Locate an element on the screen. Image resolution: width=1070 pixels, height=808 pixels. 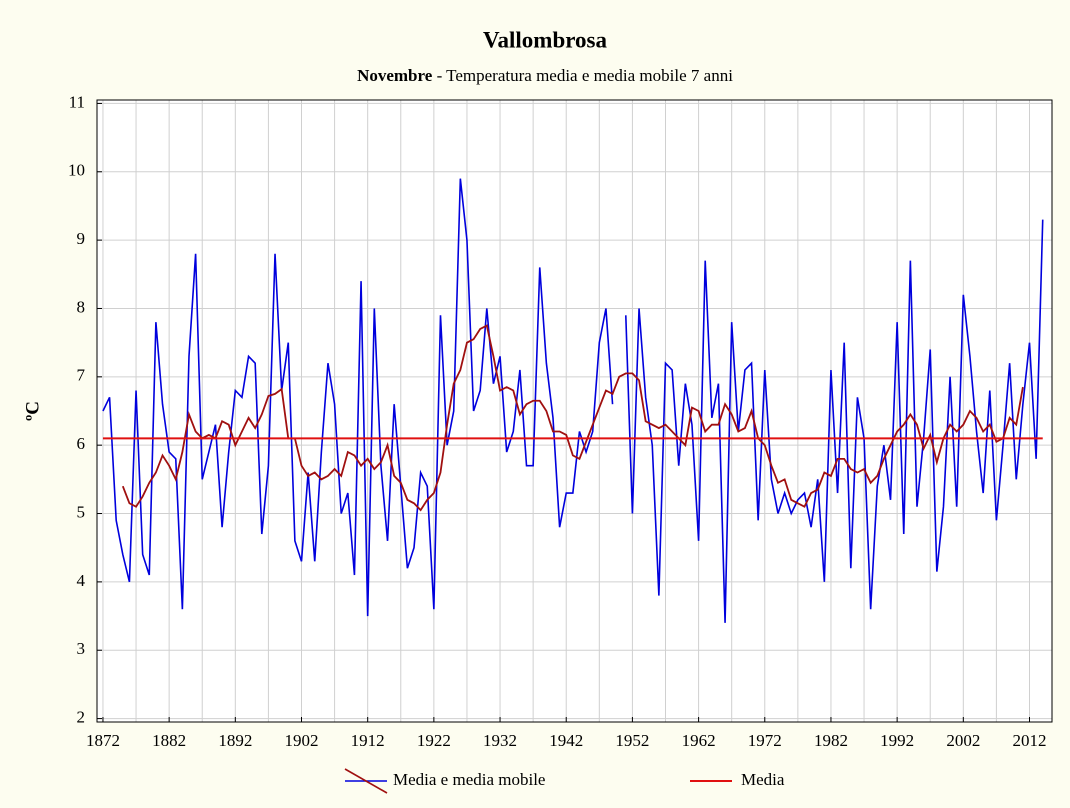
y-tick-label: 7 is located at coordinates (81, 375).